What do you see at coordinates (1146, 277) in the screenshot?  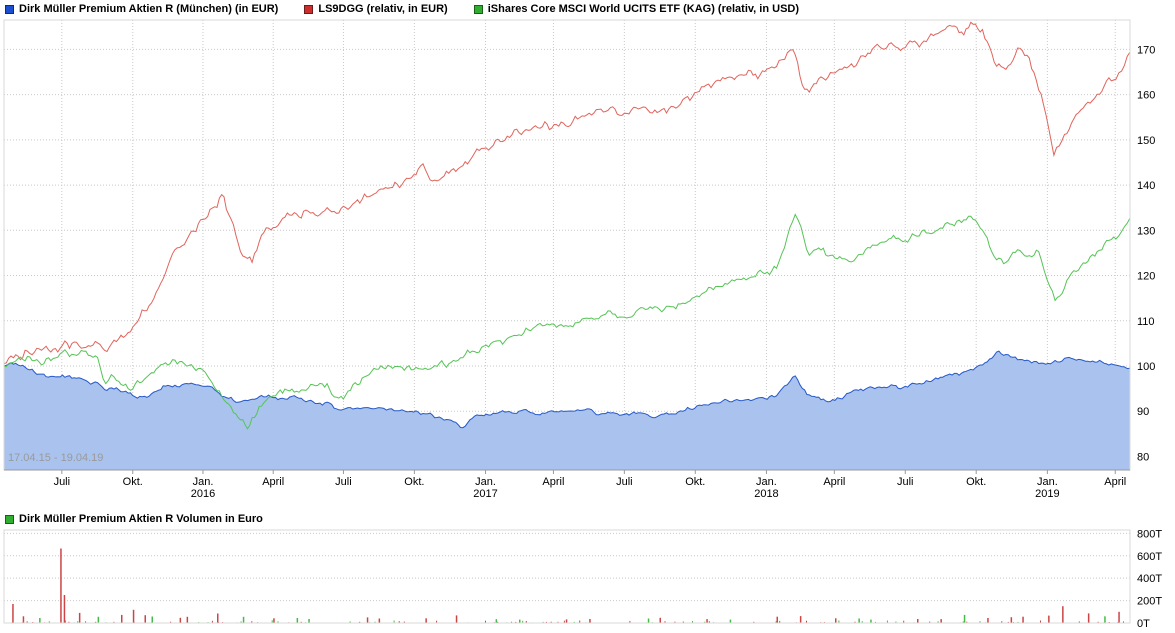 I see `y-axis-label: 120` at bounding box center [1146, 277].